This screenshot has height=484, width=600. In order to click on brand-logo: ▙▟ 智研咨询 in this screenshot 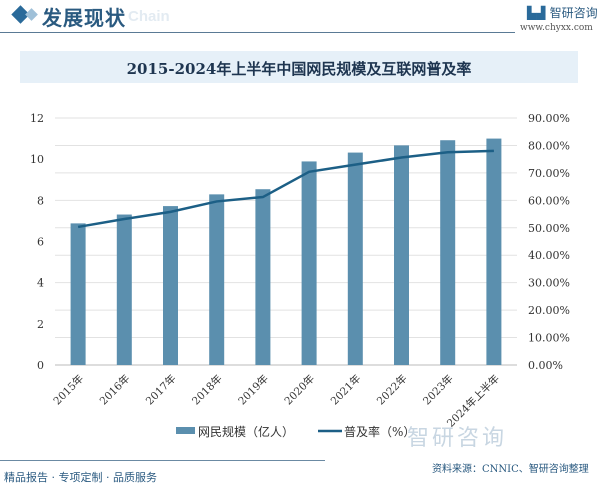, I will do `click(562, 12)`.